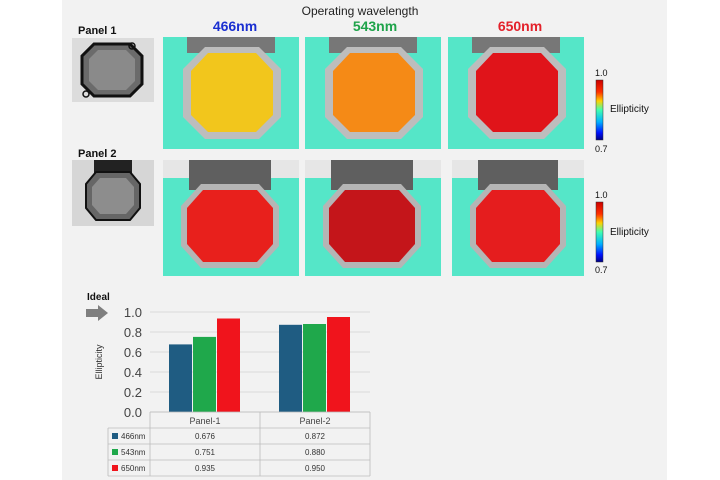 The width and height of the screenshot is (720, 480). What do you see at coordinates (315, 468) in the screenshot?
I see `data-value-label: 0.950` at bounding box center [315, 468].